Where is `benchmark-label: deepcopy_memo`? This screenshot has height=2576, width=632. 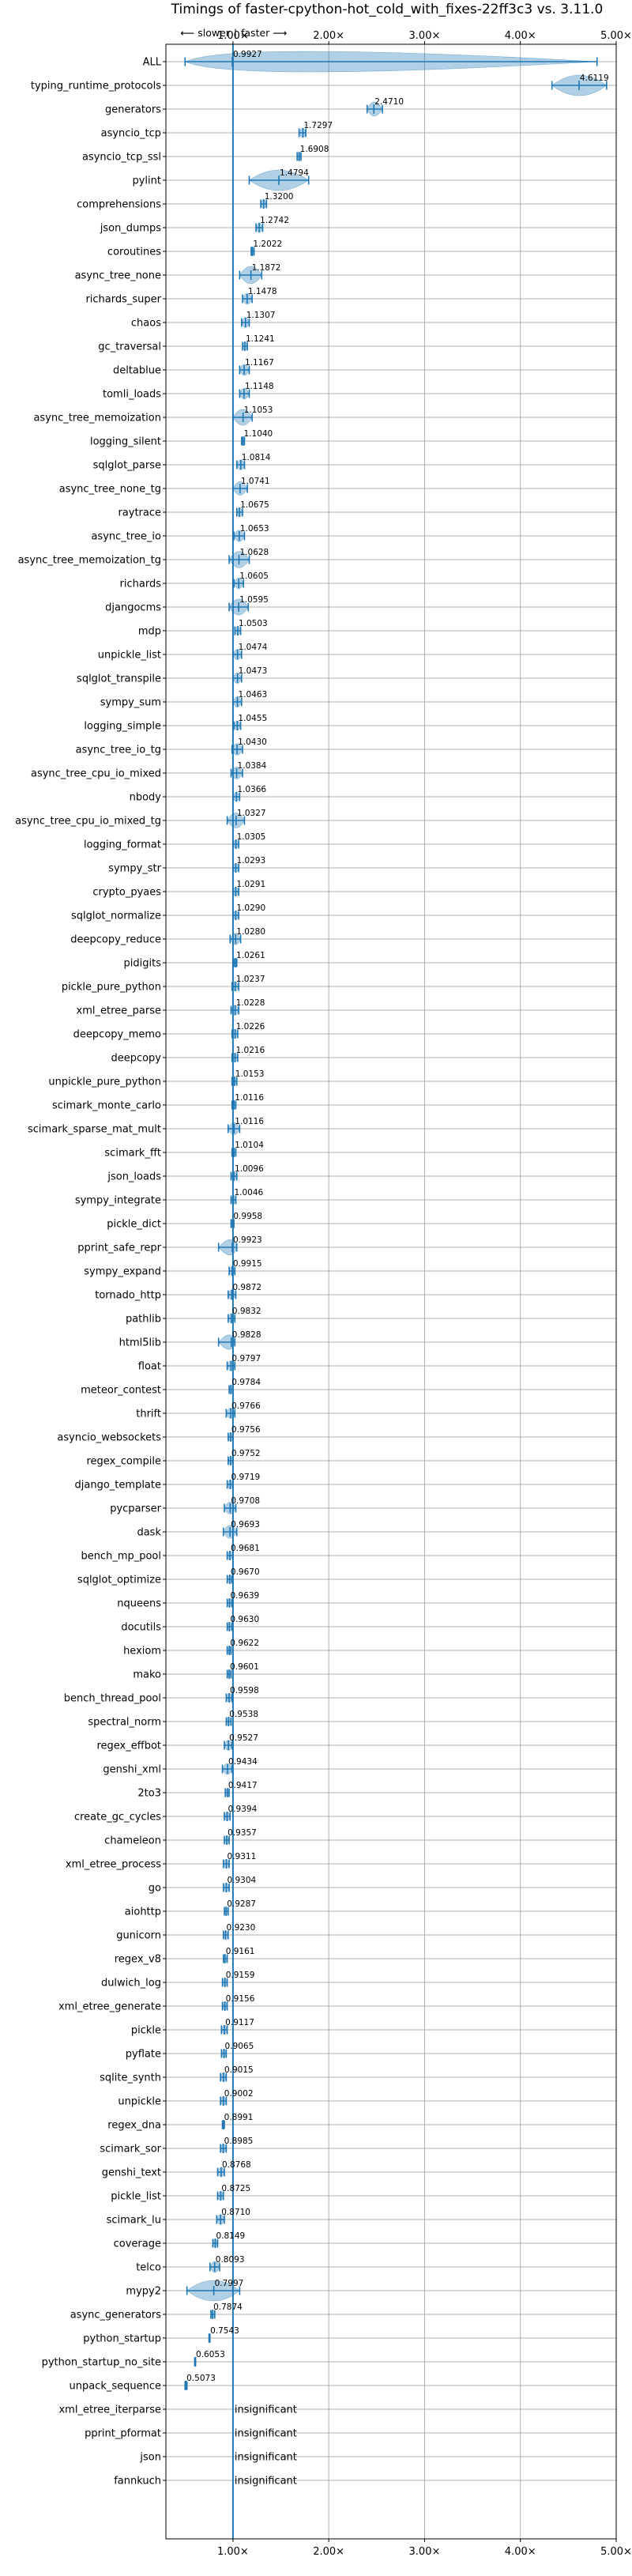
benchmark-label: deepcopy_memo is located at coordinates (117, 1035).